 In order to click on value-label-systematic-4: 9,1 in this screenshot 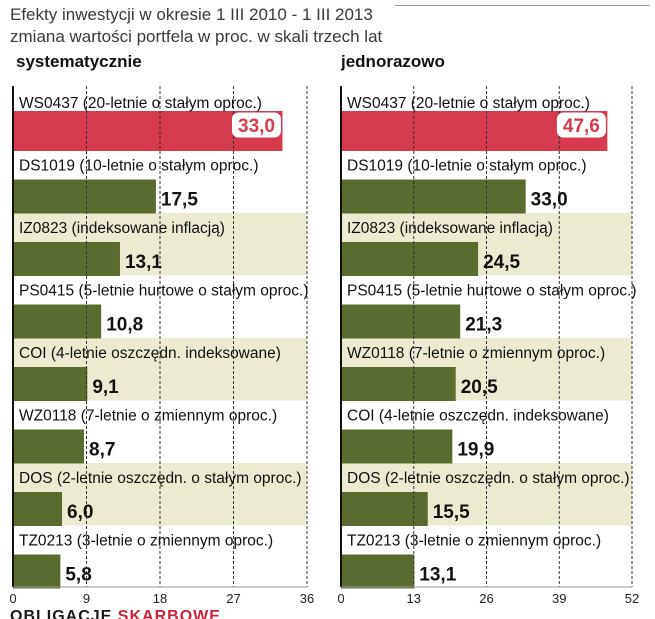, I will do `click(105, 387)`.